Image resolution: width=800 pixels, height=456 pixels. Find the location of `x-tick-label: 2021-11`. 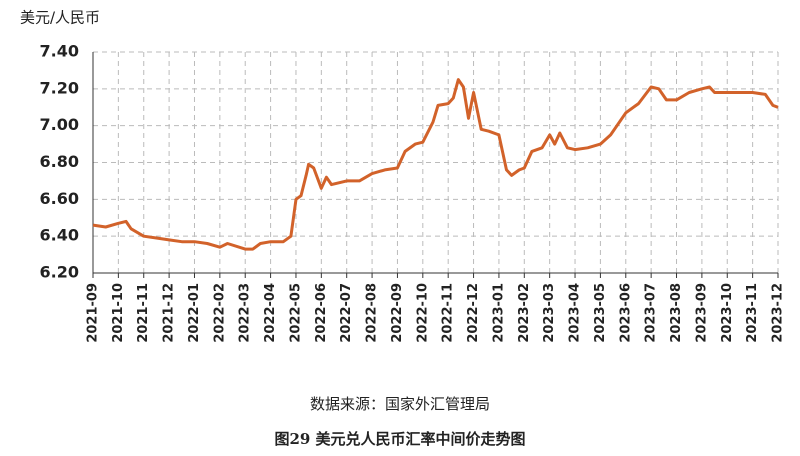

x-tick-label: 2021-11 is located at coordinates (143, 313).